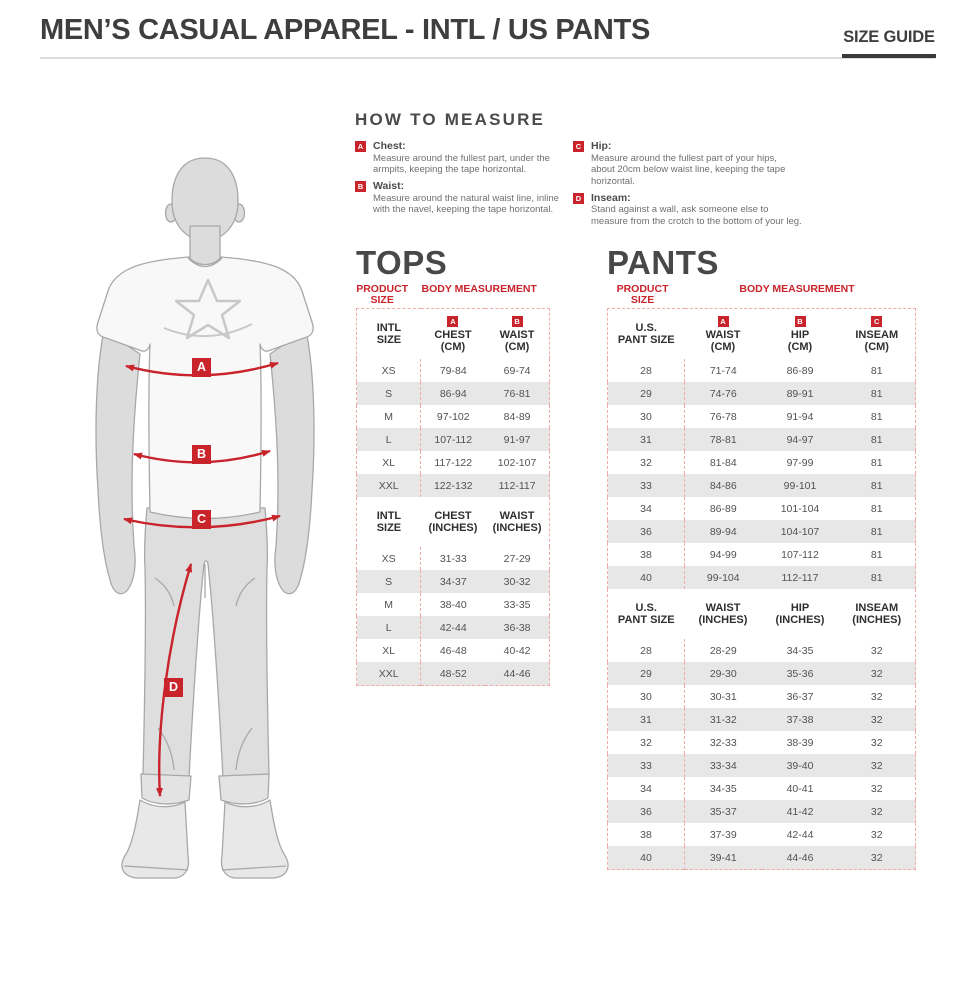 The height and width of the screenshot is (1000, 979). Describe the element at coordinates (761, 834) in the screenshot. I see `pants-inches-row: 38 37-39 42-44 32` at that location.